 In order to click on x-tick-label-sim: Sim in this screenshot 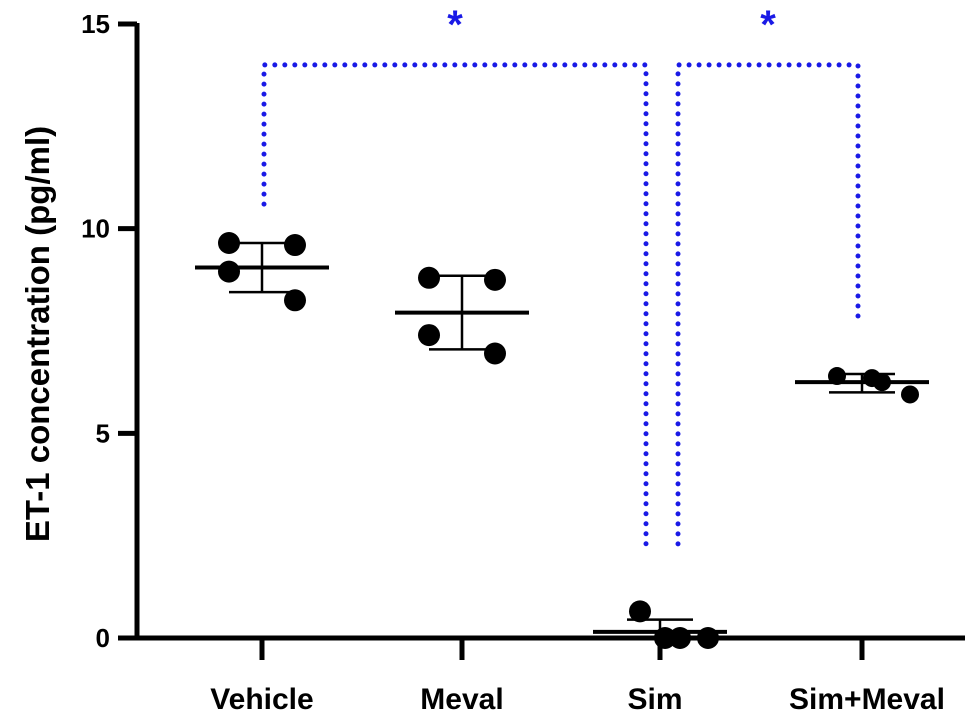, I will do `click(654, 699)`.